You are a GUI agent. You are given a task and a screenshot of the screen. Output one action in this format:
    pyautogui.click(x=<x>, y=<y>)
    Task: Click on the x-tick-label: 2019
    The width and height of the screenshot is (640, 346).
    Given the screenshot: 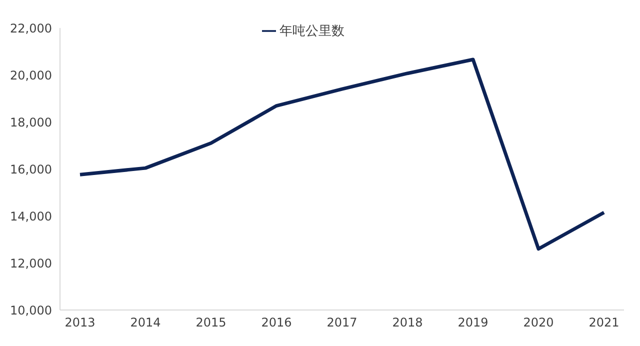 What is the action you would take?
    pyautogui.click(x=473, y=323)
    